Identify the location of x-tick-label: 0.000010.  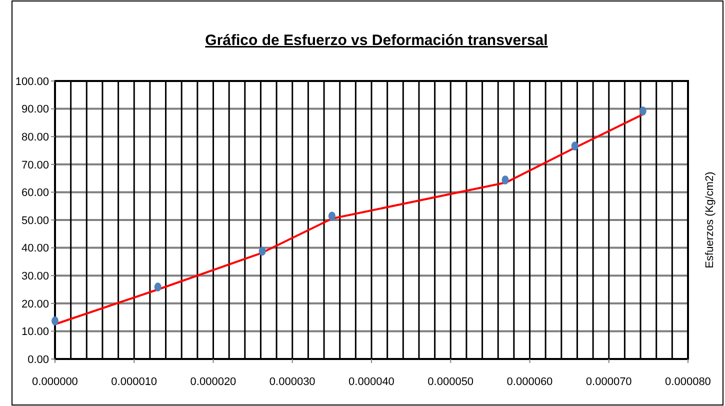
(134, 382).